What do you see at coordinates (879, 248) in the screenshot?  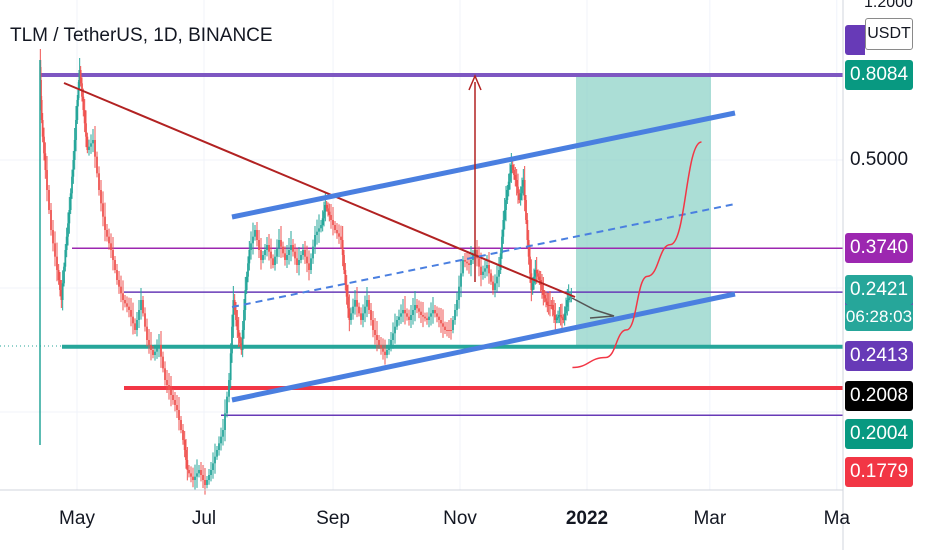 I see `price-label-0-3740: 0.3740` at bounding box center [879, 248].